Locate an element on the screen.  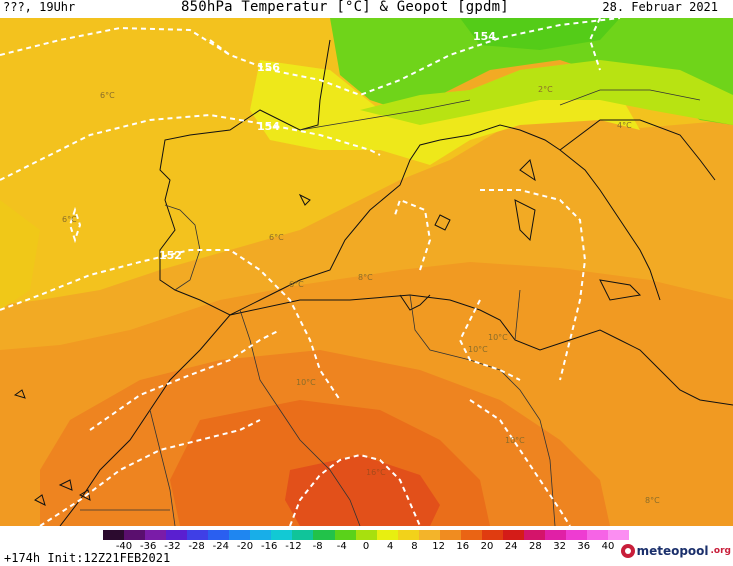
temperature-color-legend is located at coordinates (366, 535).